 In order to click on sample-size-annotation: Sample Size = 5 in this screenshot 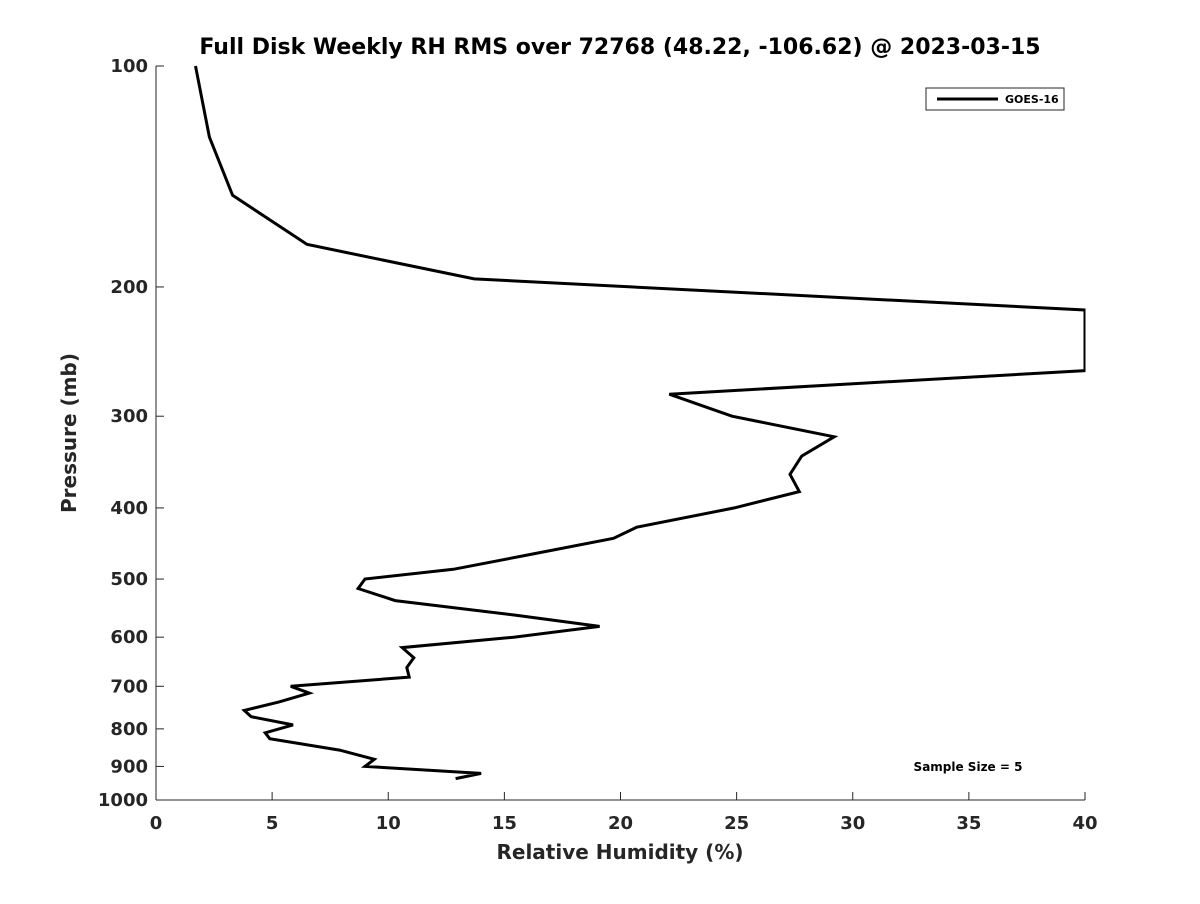, I will do `click(968, 767)`.